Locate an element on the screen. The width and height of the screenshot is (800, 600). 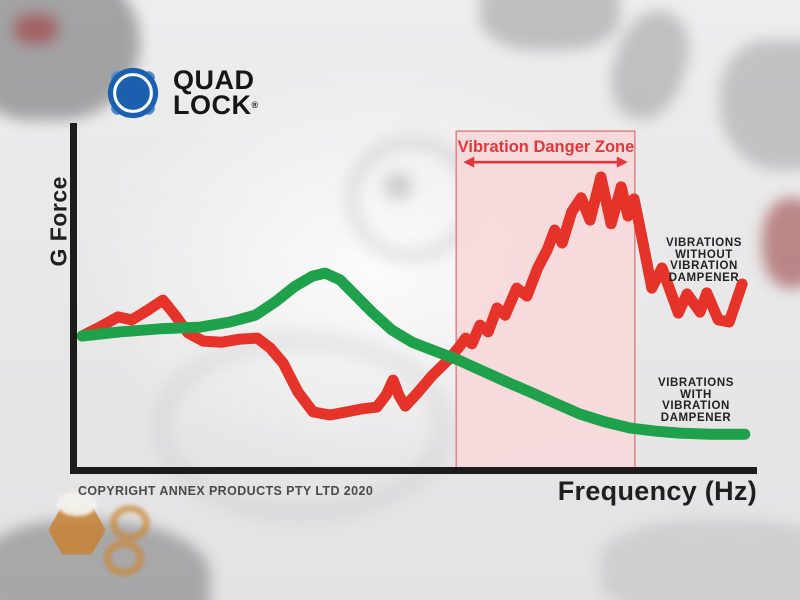
copyright-text: COPYRIGHT ANNEX PRODUCTS PTY LTD 2020 is located at coordinates (226, 491).